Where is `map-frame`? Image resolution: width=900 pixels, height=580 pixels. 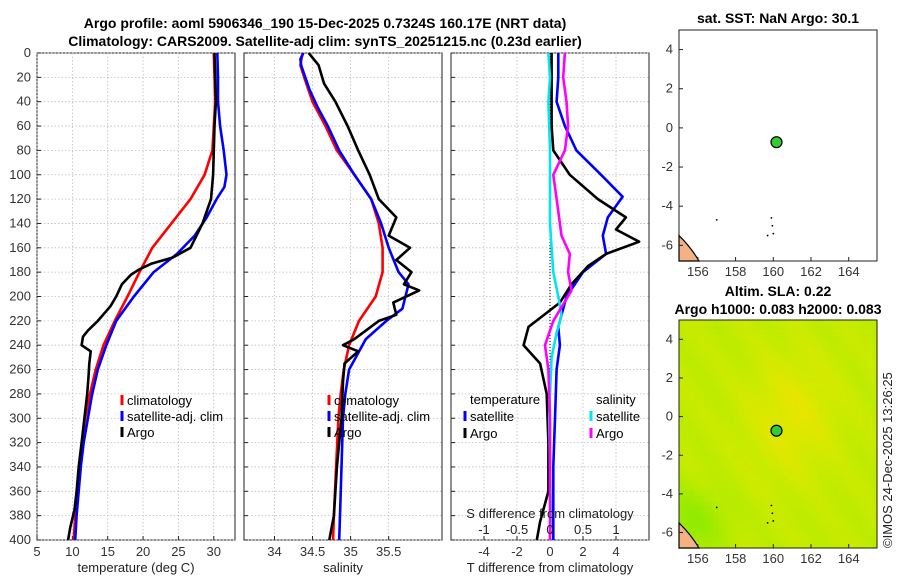
map-frame is located at coordinates (778, 434).